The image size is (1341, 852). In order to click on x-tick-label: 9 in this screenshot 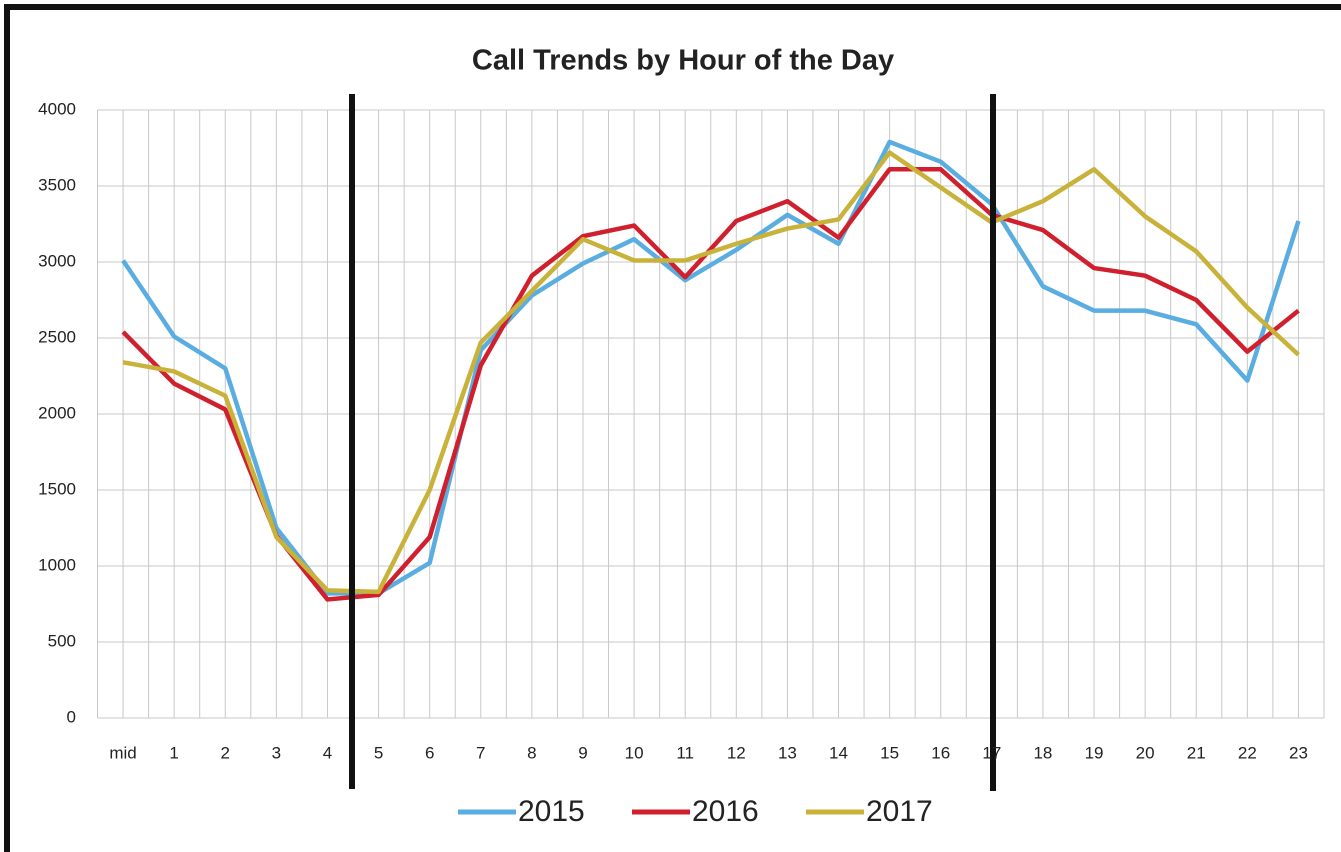, I will do `click(582, 752)`.